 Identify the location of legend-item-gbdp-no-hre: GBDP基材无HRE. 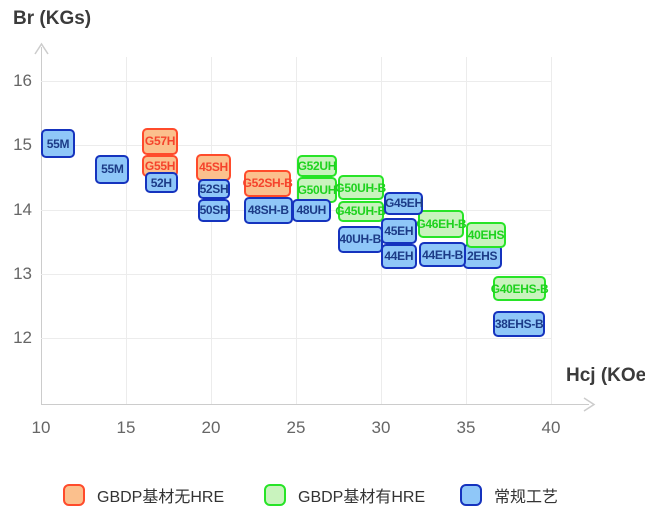
(143, 495).